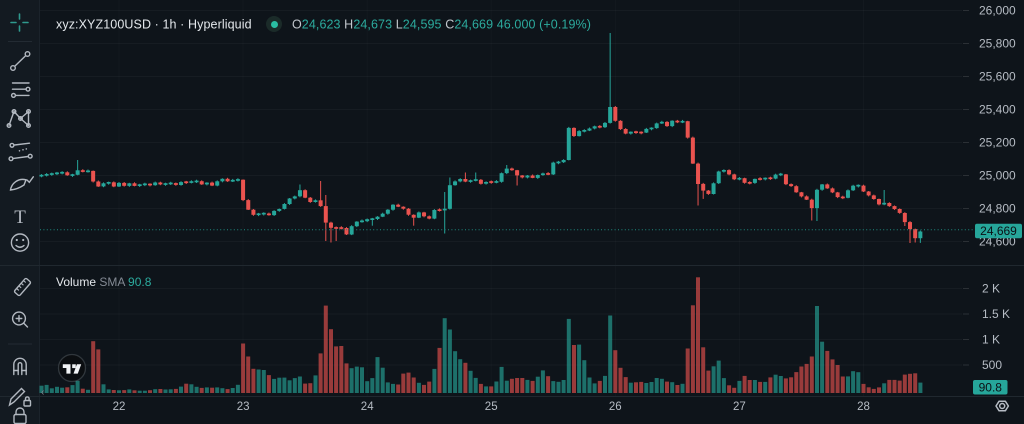 This screenshot has width=1024, height=424. Describe the element at coordinates (20, 217) in the screenshot. I see `svg-text: T` at that location.